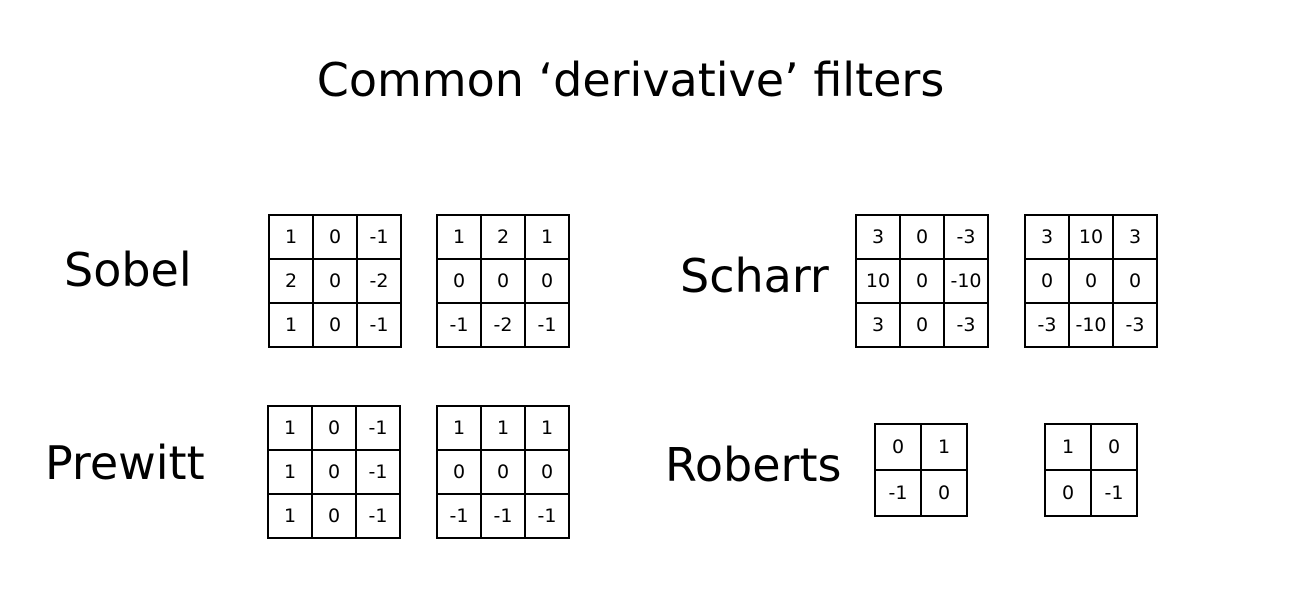  I want to click on prewitt-label: Prewitt, so click(125, 463).